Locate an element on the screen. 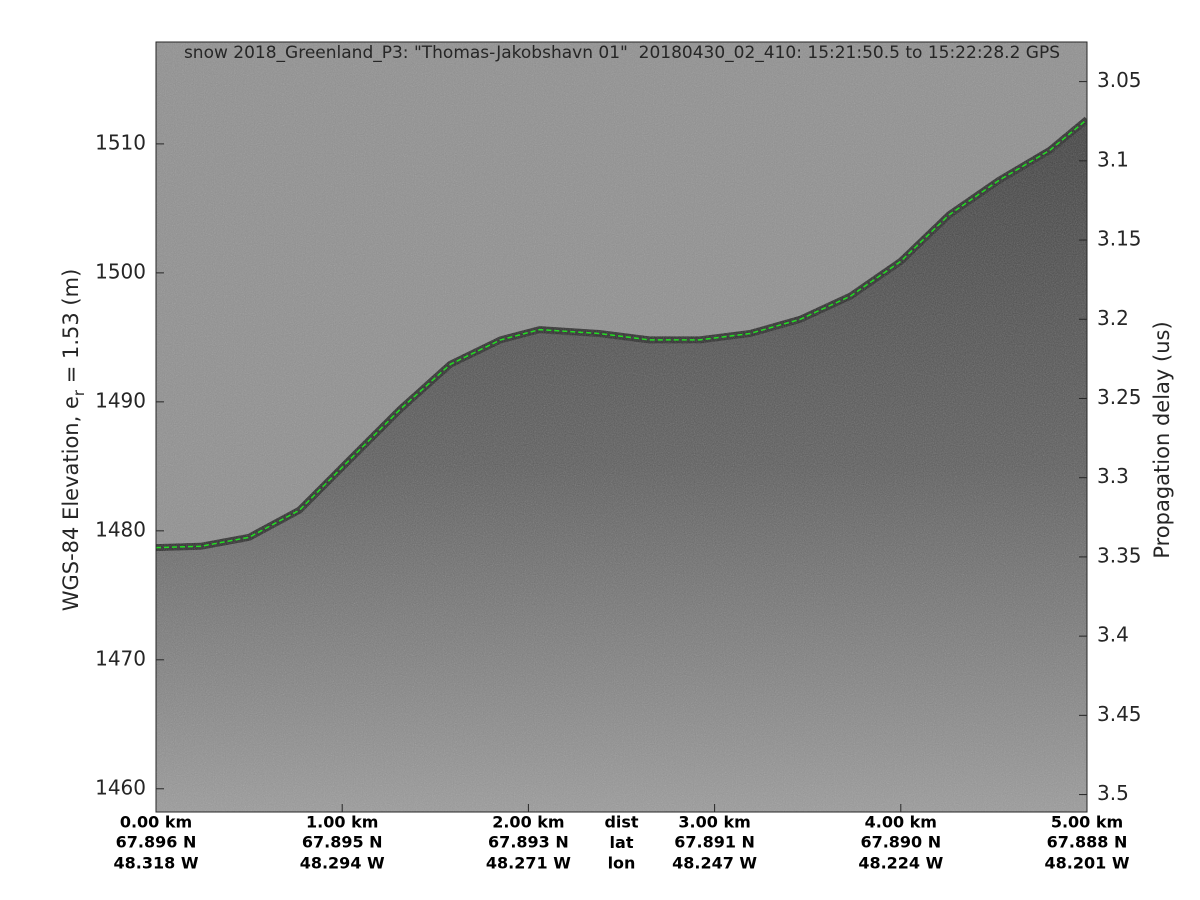  y2-tick-label: 3.3 is located at coordinates (1113, 476).